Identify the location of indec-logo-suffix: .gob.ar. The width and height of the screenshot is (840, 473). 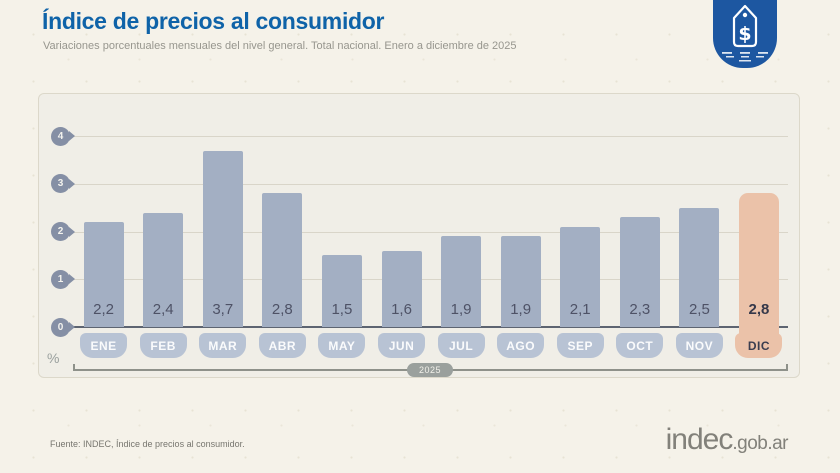
(760, 443).